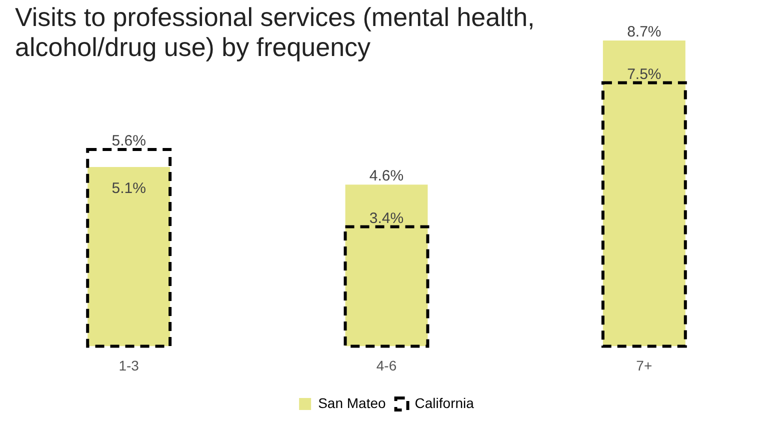 The image size is (773, 421). I want to click on x-tick-label: 4-6, so click(386, 365).